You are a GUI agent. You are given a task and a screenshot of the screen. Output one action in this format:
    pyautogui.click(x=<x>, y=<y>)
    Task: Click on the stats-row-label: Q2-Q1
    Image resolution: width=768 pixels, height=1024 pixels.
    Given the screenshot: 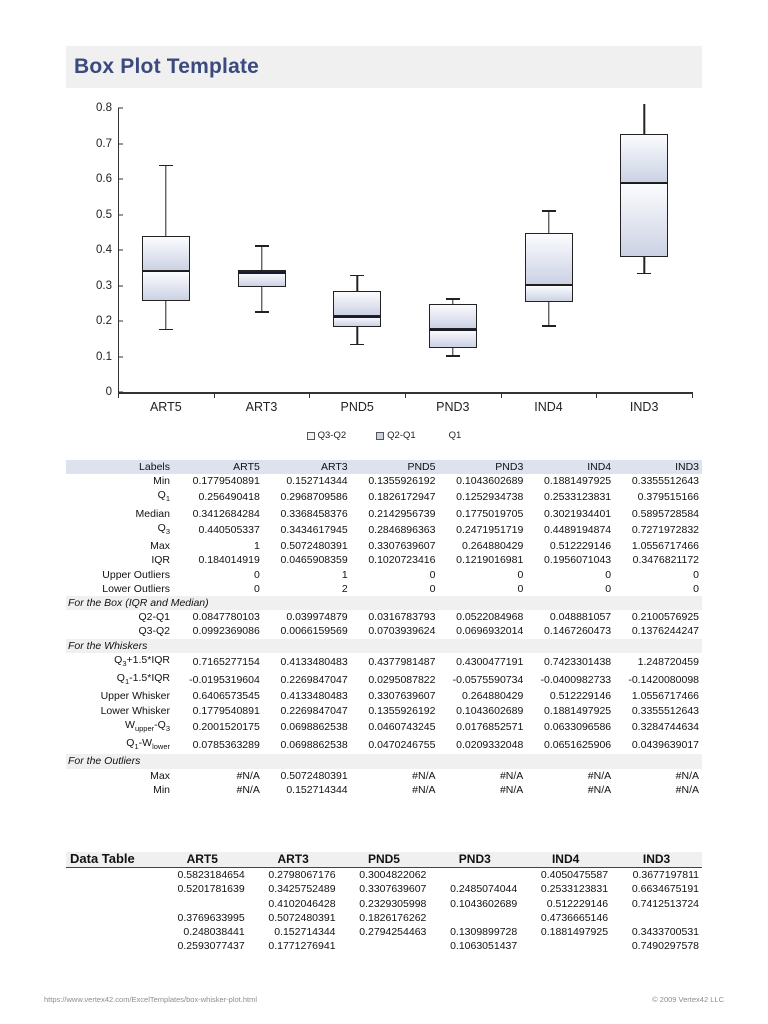 What is the action you would take?
    pyautogui.click(x=154, y=617)
    